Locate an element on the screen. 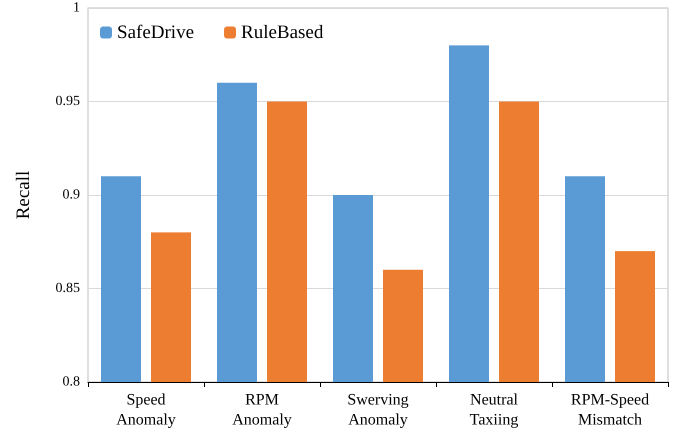  x-tick-label: Speed Anomaly is located at coordinates (146, 410).